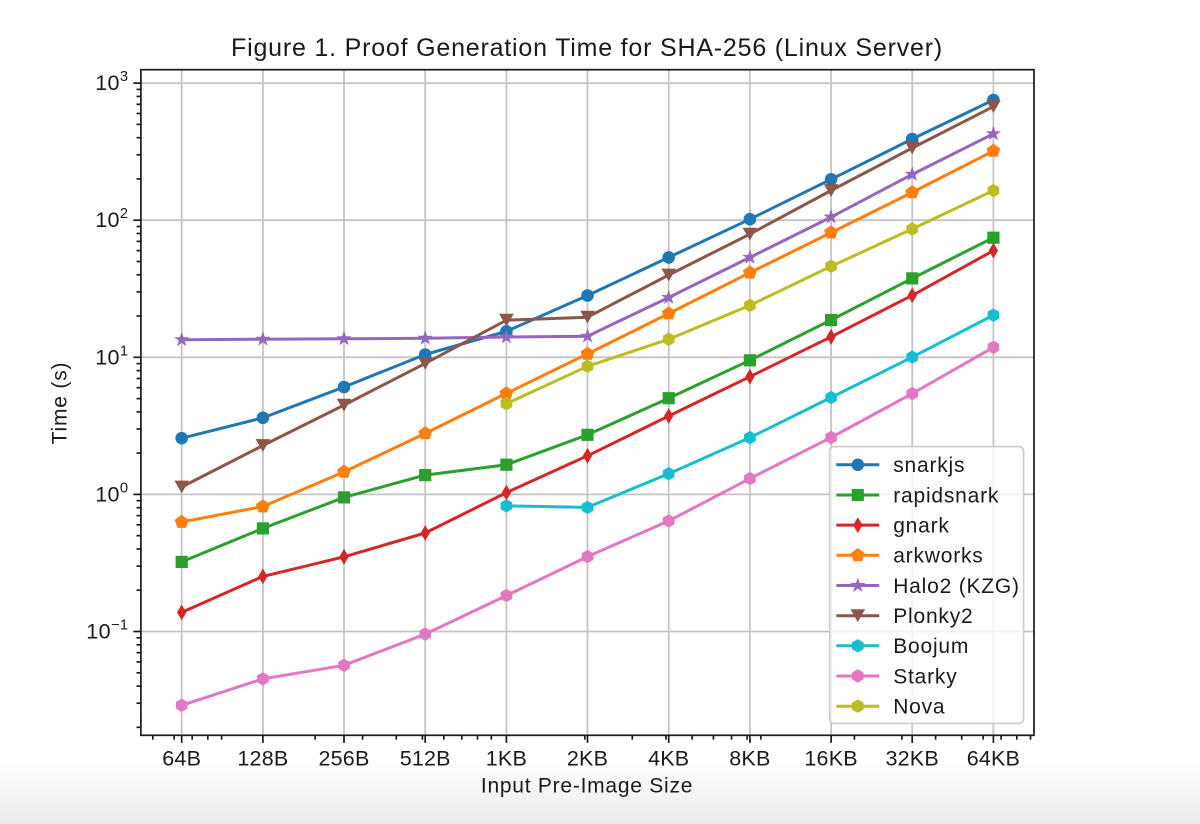  What do you see at coordinates (343, 759) in the screenshot?
I see `svg-text: 256B` at bounding box center [343, 759].